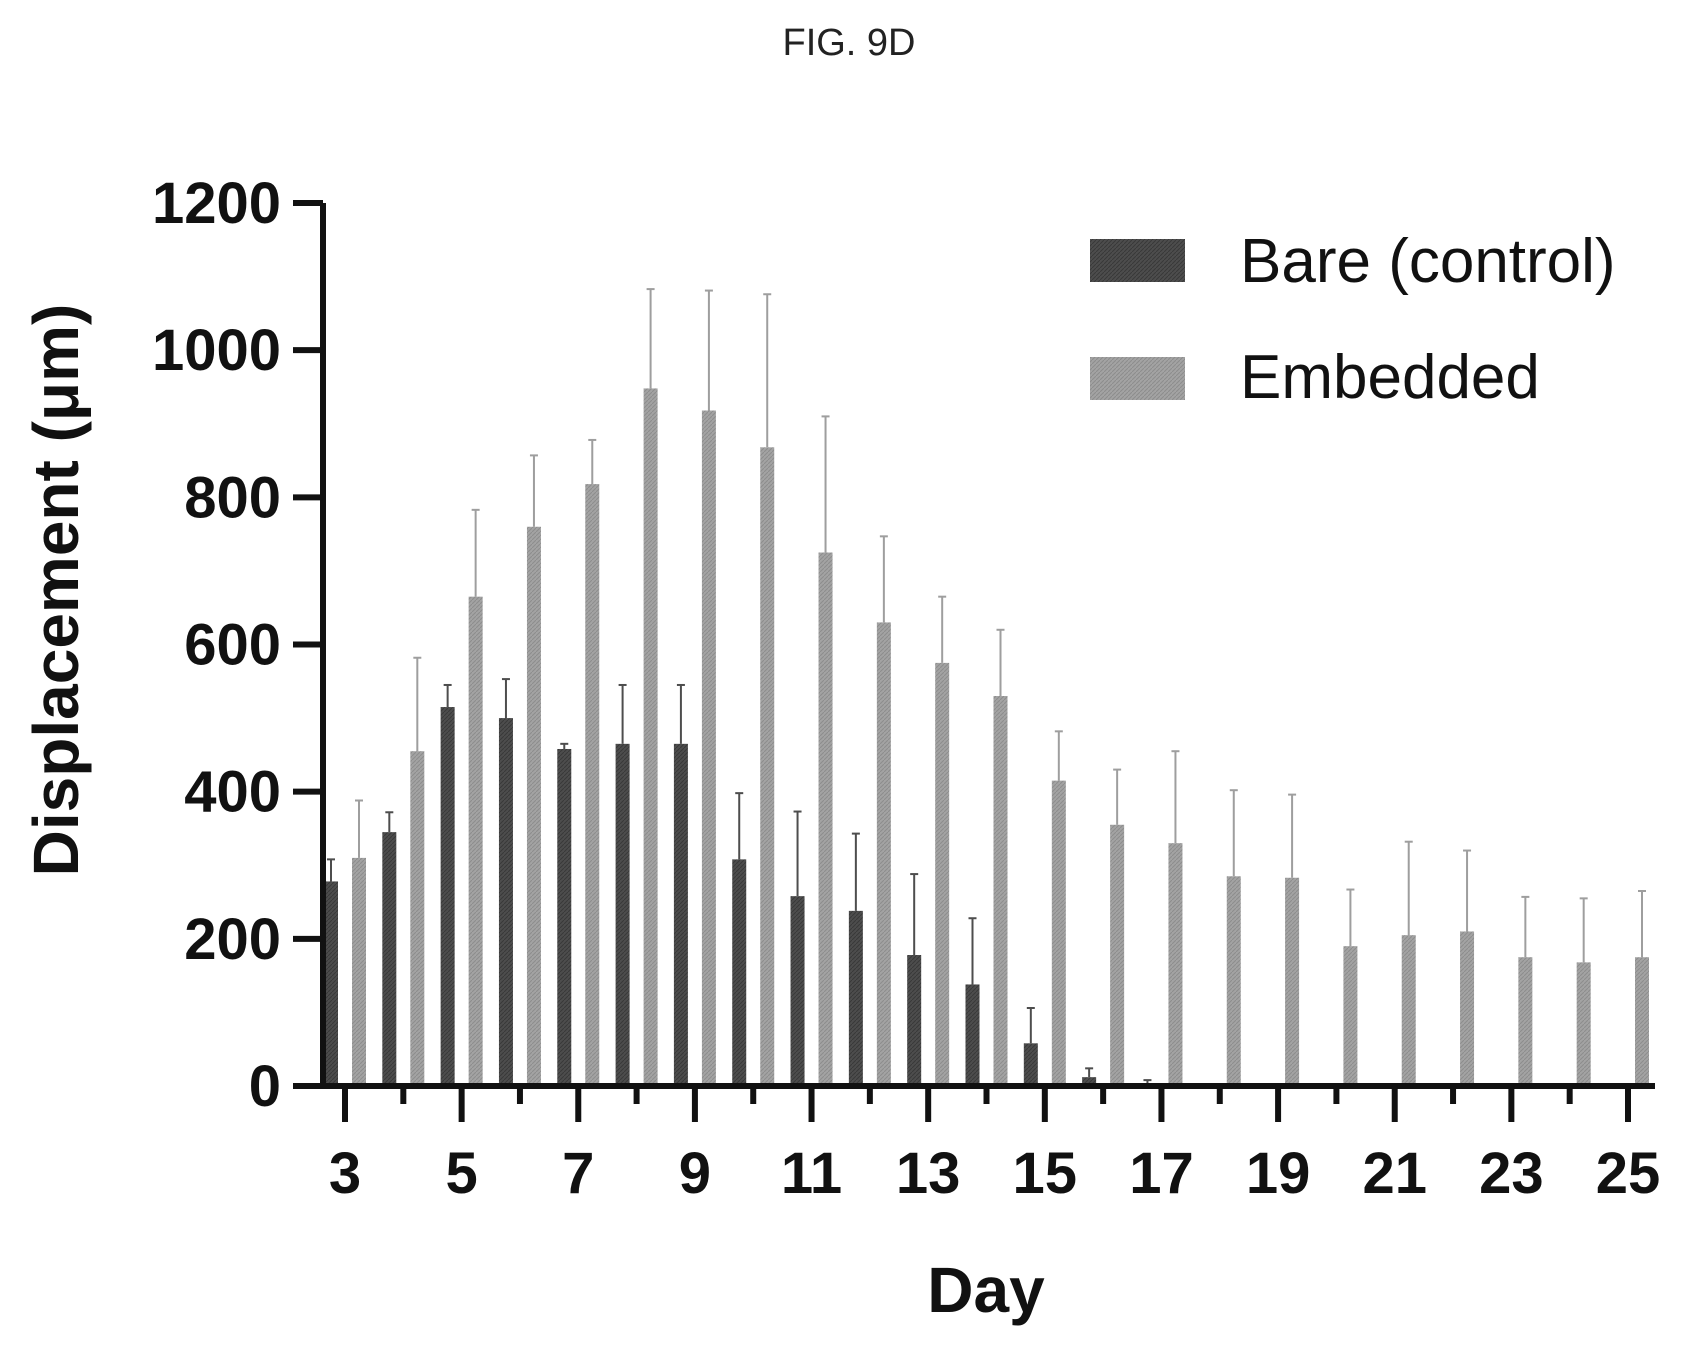 The width and height of the screenshot is (1698, 1351). I want to click on y-axis-ticks: 0 200 400 600 800 1000 1200, so click(237, 645).